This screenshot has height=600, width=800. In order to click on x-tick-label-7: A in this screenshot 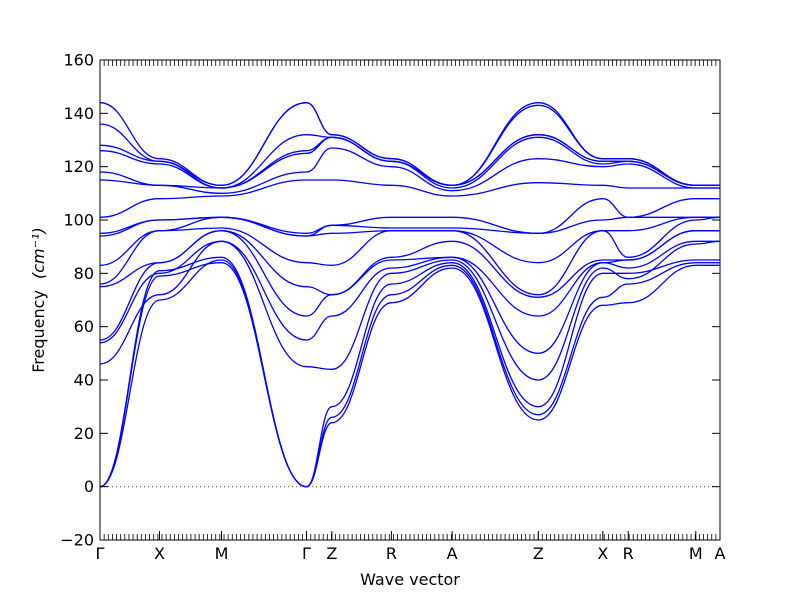, I will do `click(452, 553)`.